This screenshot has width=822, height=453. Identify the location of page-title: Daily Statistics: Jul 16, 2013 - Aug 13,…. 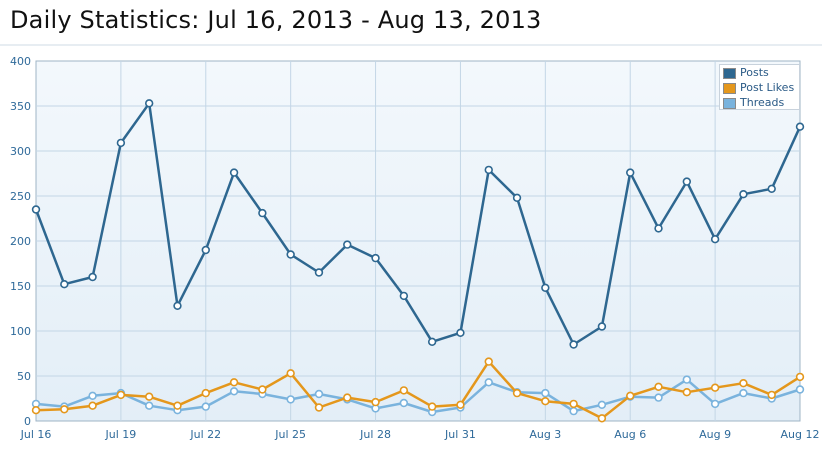
(276, 20).